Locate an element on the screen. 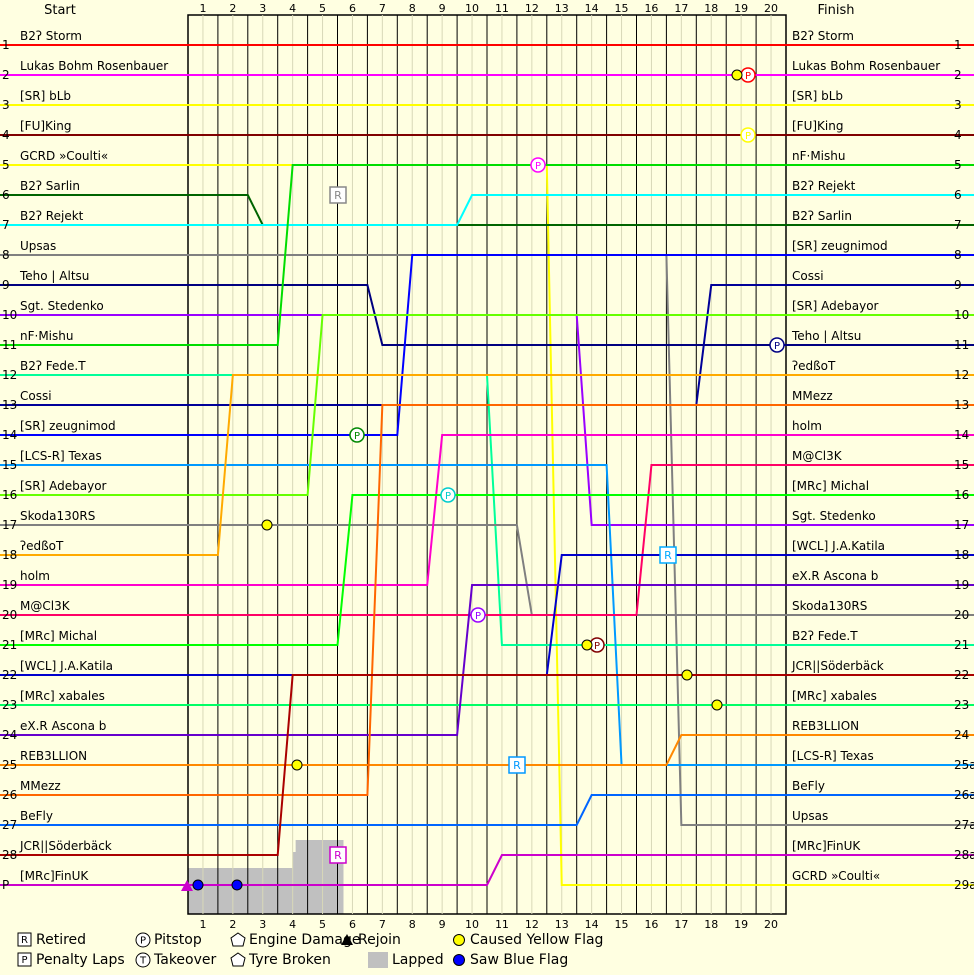  legend-label: Rejoin is located at coordinates (379, 940).